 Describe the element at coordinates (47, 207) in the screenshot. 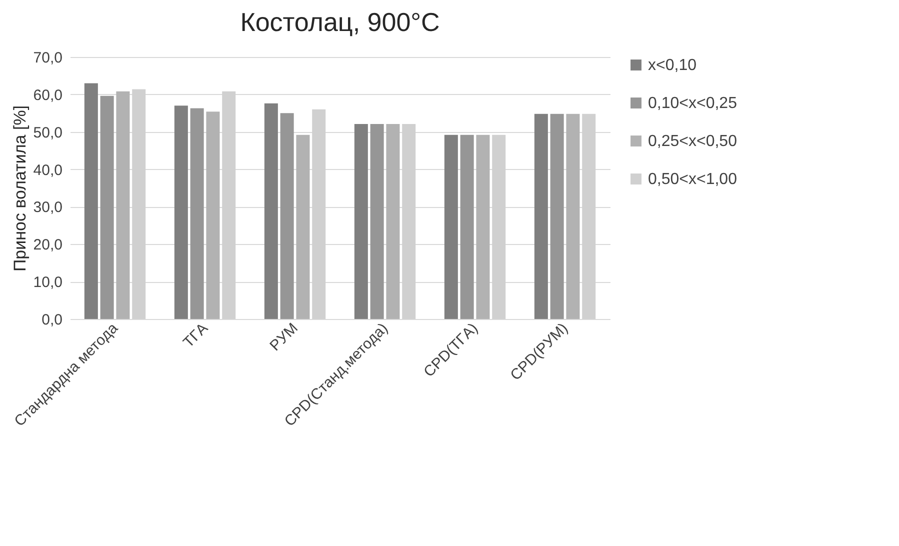

I see `y-tick-label: 30,0` at that location.